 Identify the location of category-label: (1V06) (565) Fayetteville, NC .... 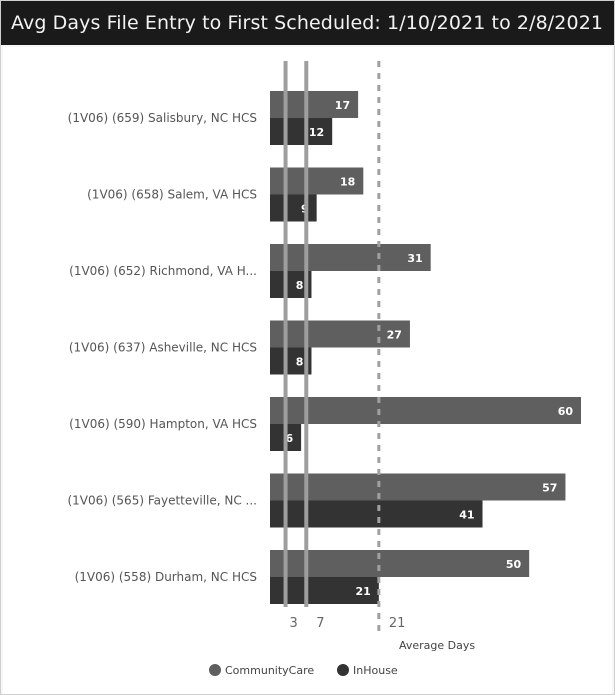
(162, 501).